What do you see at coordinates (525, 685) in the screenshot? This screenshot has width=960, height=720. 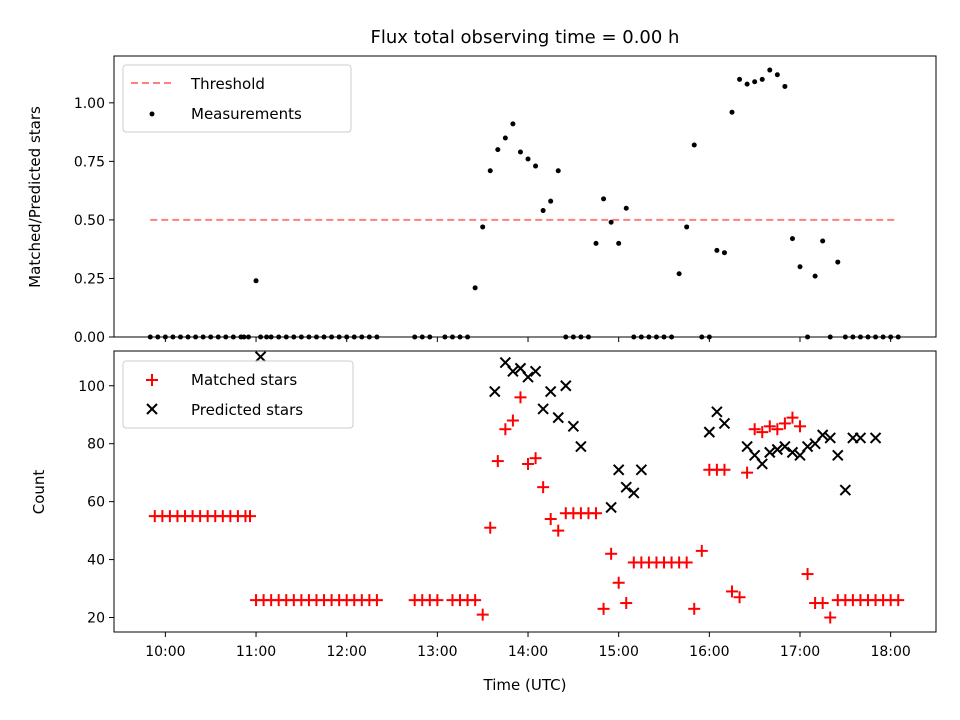 I see `bottom-xlabel: Time (UTC)` at bounding box center [525, 685].